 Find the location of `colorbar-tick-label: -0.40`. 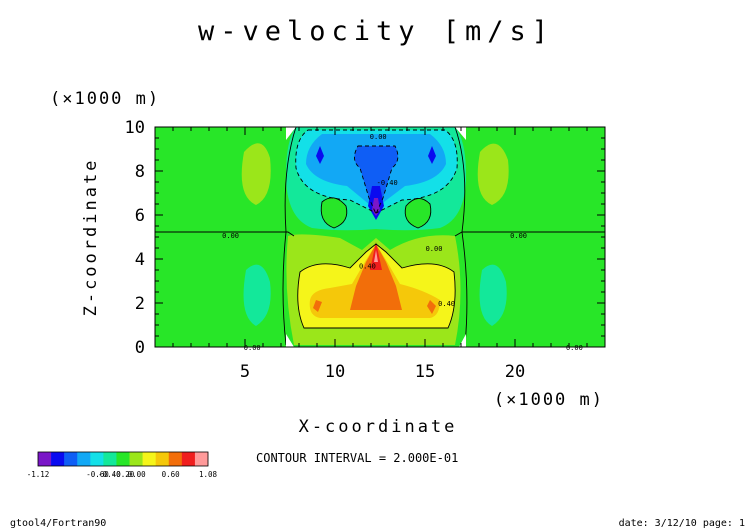

colorbar-tick-label: -0.40 is located at coordinates (109, 474).